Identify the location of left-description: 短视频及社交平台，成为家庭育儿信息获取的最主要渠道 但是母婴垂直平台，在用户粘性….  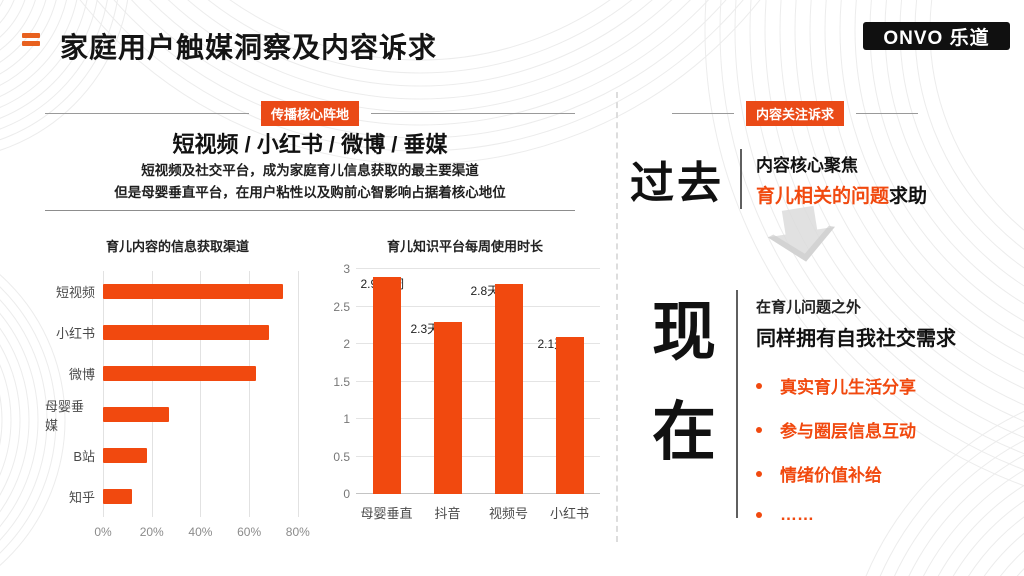
(310, 181).